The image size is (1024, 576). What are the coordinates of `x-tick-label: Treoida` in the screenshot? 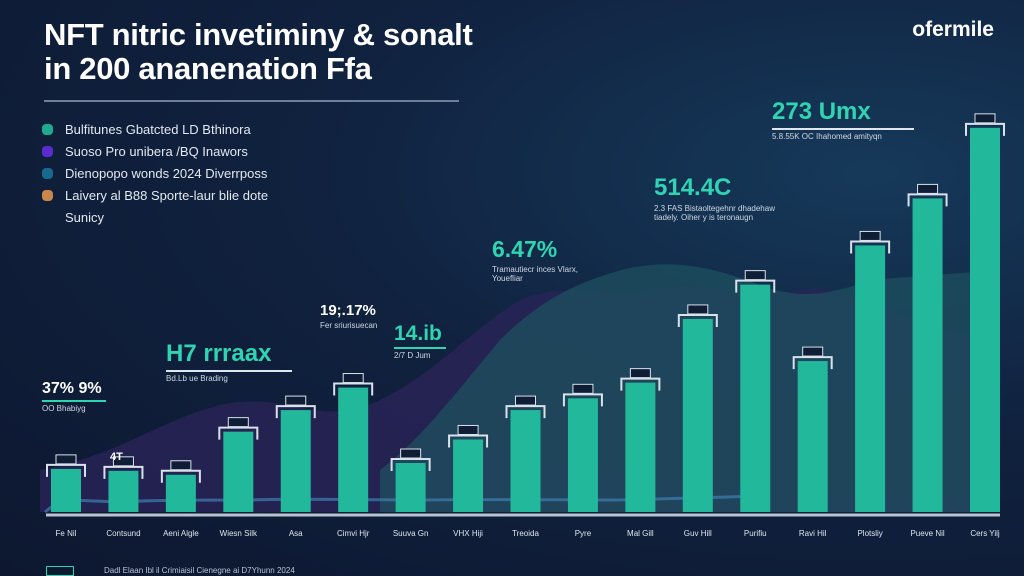 It's located at (525, 533).